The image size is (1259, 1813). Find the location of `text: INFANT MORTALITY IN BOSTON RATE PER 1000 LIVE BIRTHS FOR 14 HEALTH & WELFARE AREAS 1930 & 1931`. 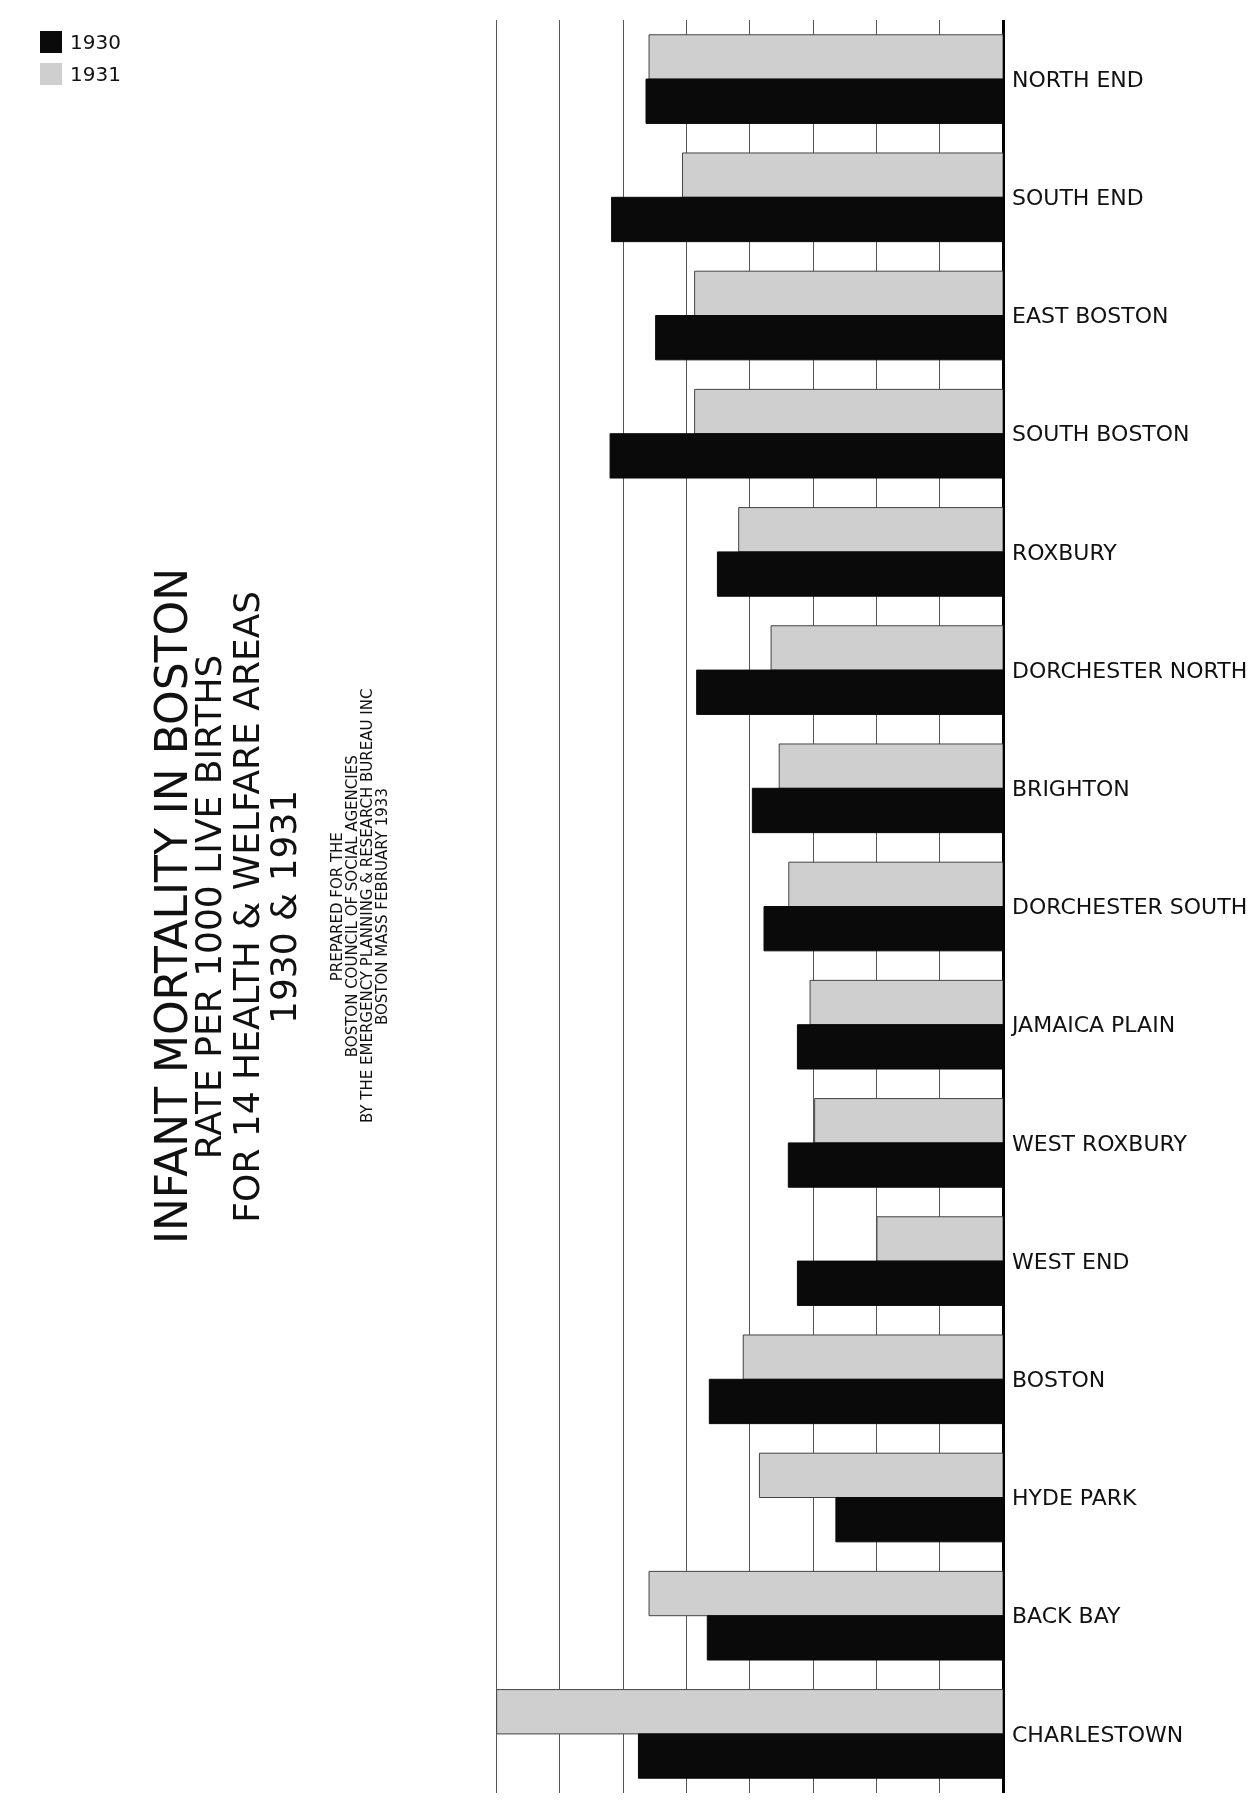

text: INFANT MORTALITY IN BOSTON RATE PER 1000 LIVE BIRTHS FOR 14 HEALTH & WELFARE AREAS 1930 & 1931 is located at coordinates (225, 906).